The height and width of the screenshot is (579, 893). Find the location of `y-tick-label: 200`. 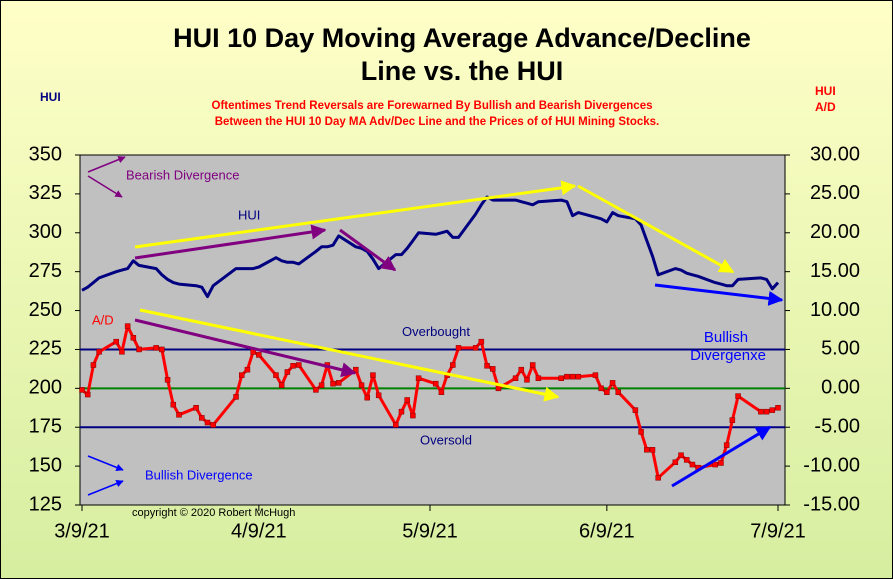

y-tick-label: 200 is located at coordinates (45, 388).